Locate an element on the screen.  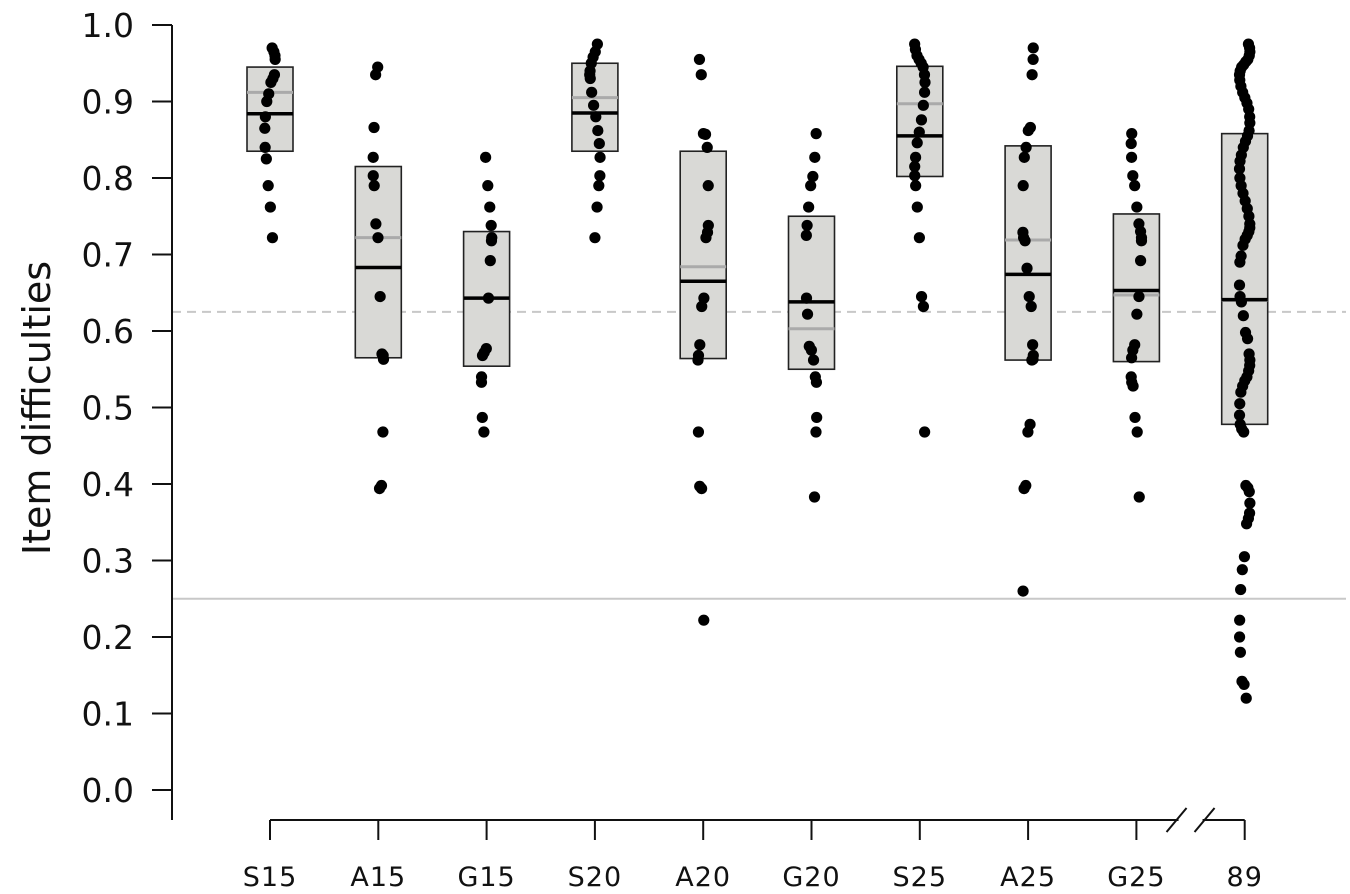
y-tick-label: 0.4 is located at coordinates (108, 484).